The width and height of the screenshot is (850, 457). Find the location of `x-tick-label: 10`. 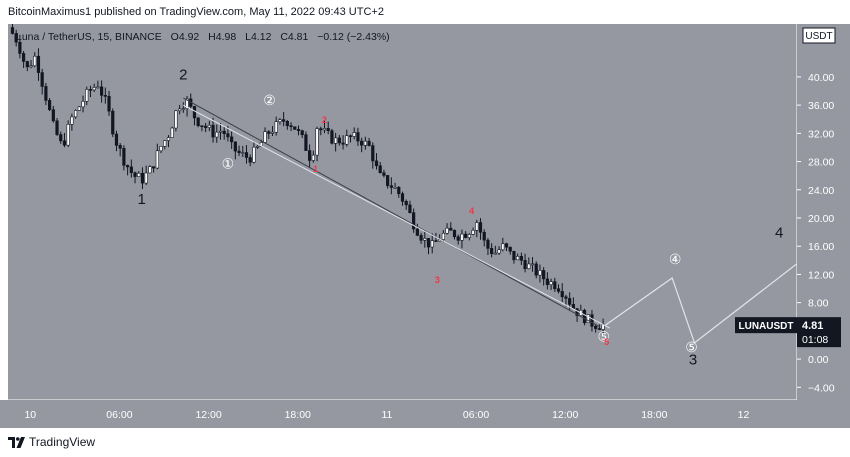

x-tick-label: 10 is located at coordinates (30, 415).